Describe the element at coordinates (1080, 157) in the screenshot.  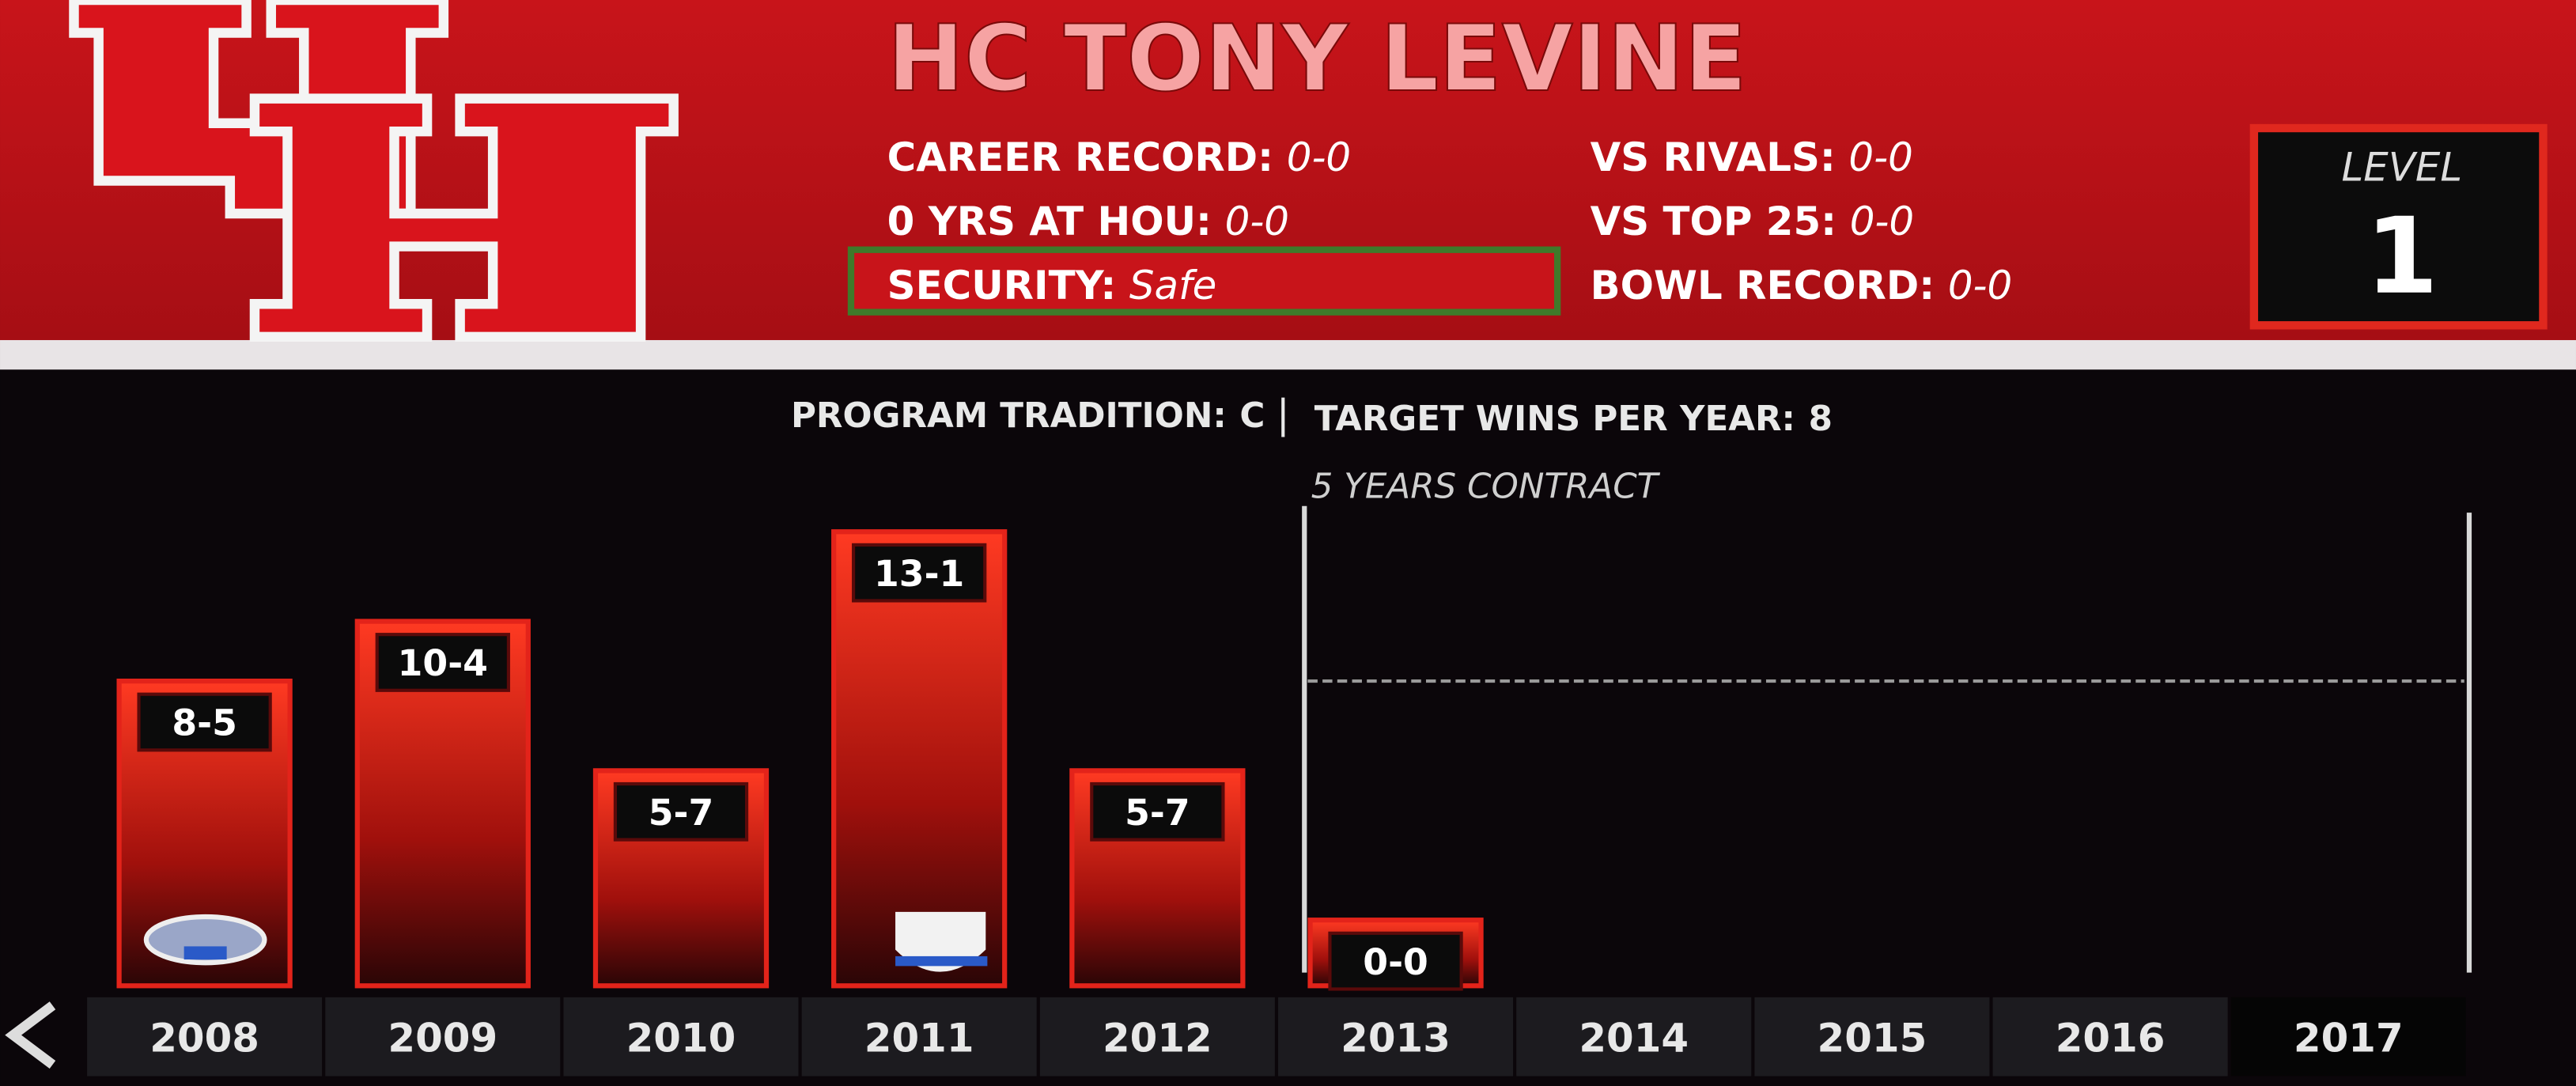
I see `stat-label: CAREER RECORD:` at that location.